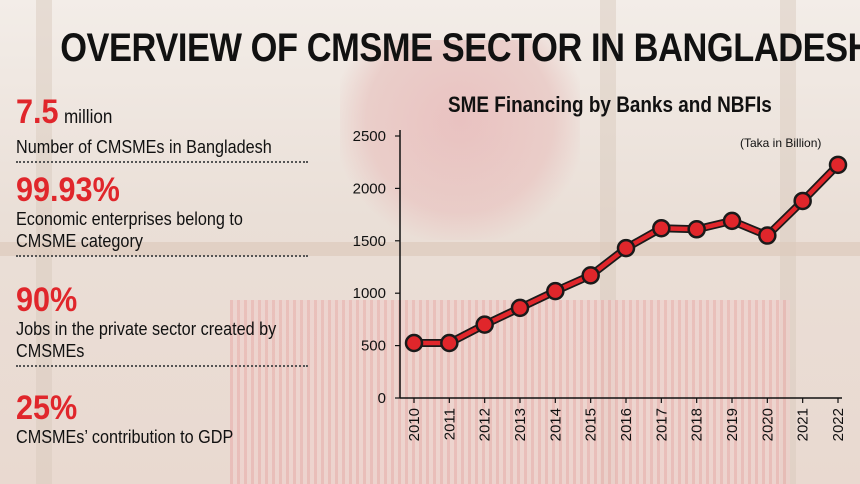 The height and width of the screenshot is (484, 860). Describe the element at coordinates (373, 346) in the screenshot. I see `y-tick-label: 500` at that location.